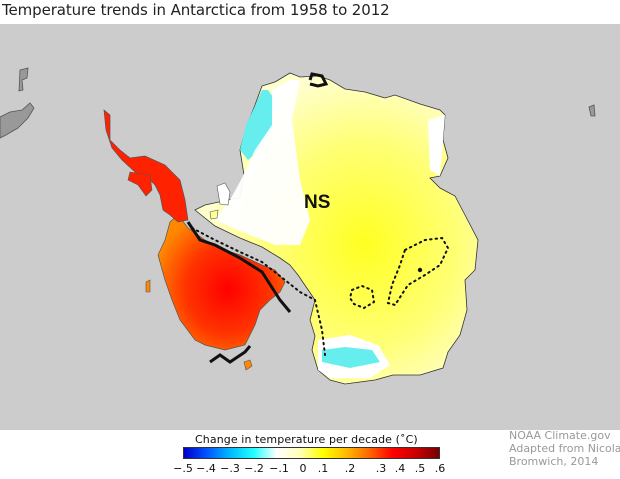 The height and width of the screenshot is (479, 620). What do you see at coordinates (440, 468) in the screenshot?
I see `tick-label: .6` at bounding box center [440, 468].